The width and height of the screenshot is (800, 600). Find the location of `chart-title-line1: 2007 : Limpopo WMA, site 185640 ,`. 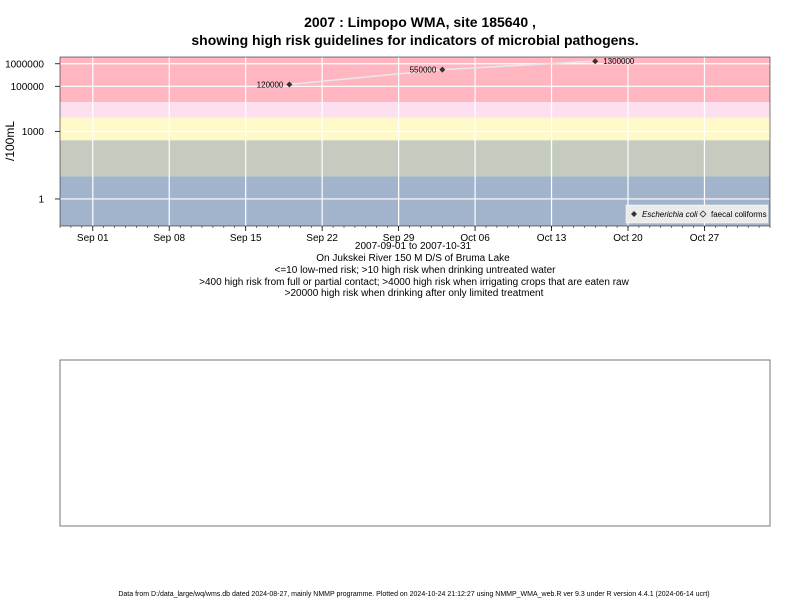

chart-title-line1: 2007 : Limpopo WMA, site 185640 , is located at coordinates (420, 22).